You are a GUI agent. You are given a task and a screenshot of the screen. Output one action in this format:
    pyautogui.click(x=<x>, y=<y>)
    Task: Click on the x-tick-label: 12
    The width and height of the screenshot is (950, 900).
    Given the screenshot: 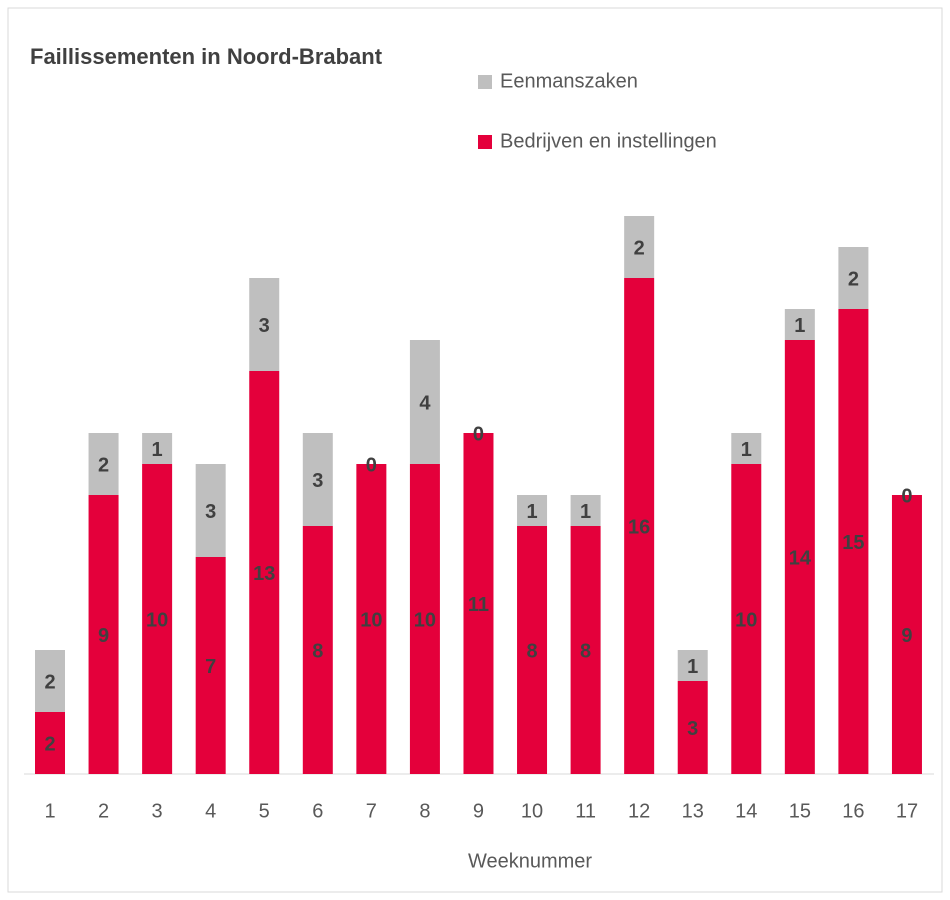 What is the action you would take?
    pyautogui.click(x=639, y=811)
    